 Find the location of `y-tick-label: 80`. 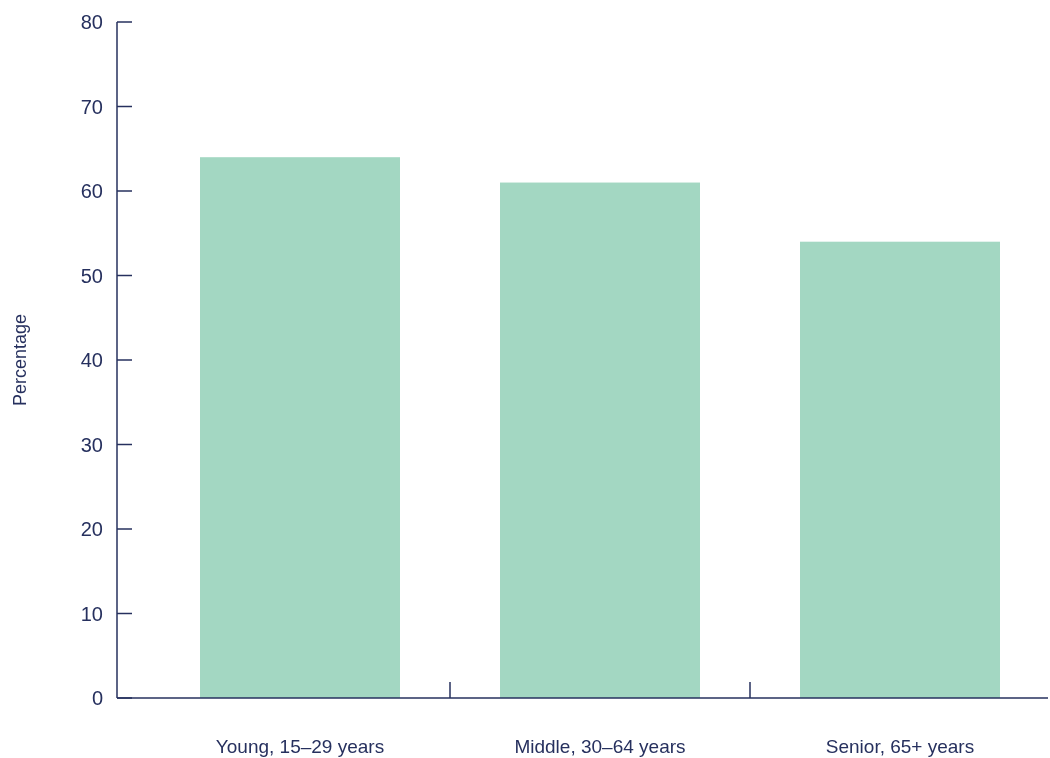

y-tick-label: 80 is located at coordinates (91, 22).